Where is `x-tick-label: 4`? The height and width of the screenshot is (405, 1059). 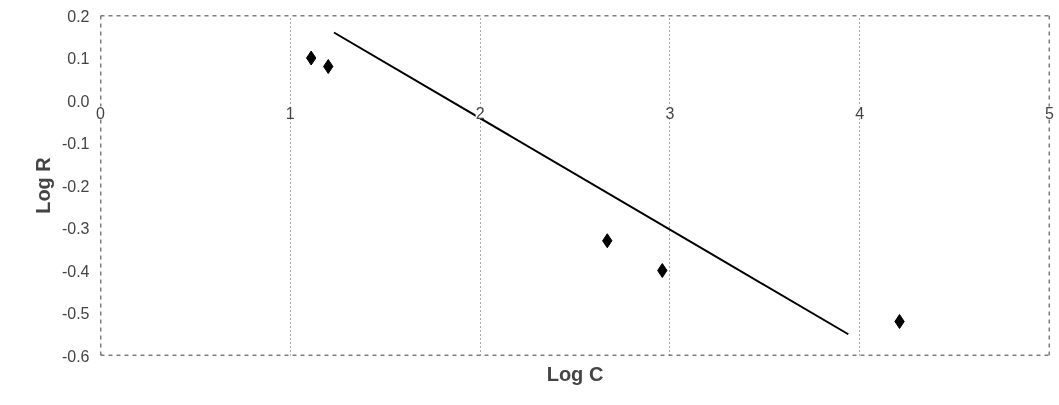 x-tick-label: 4 is located at coordinates (860, 113).